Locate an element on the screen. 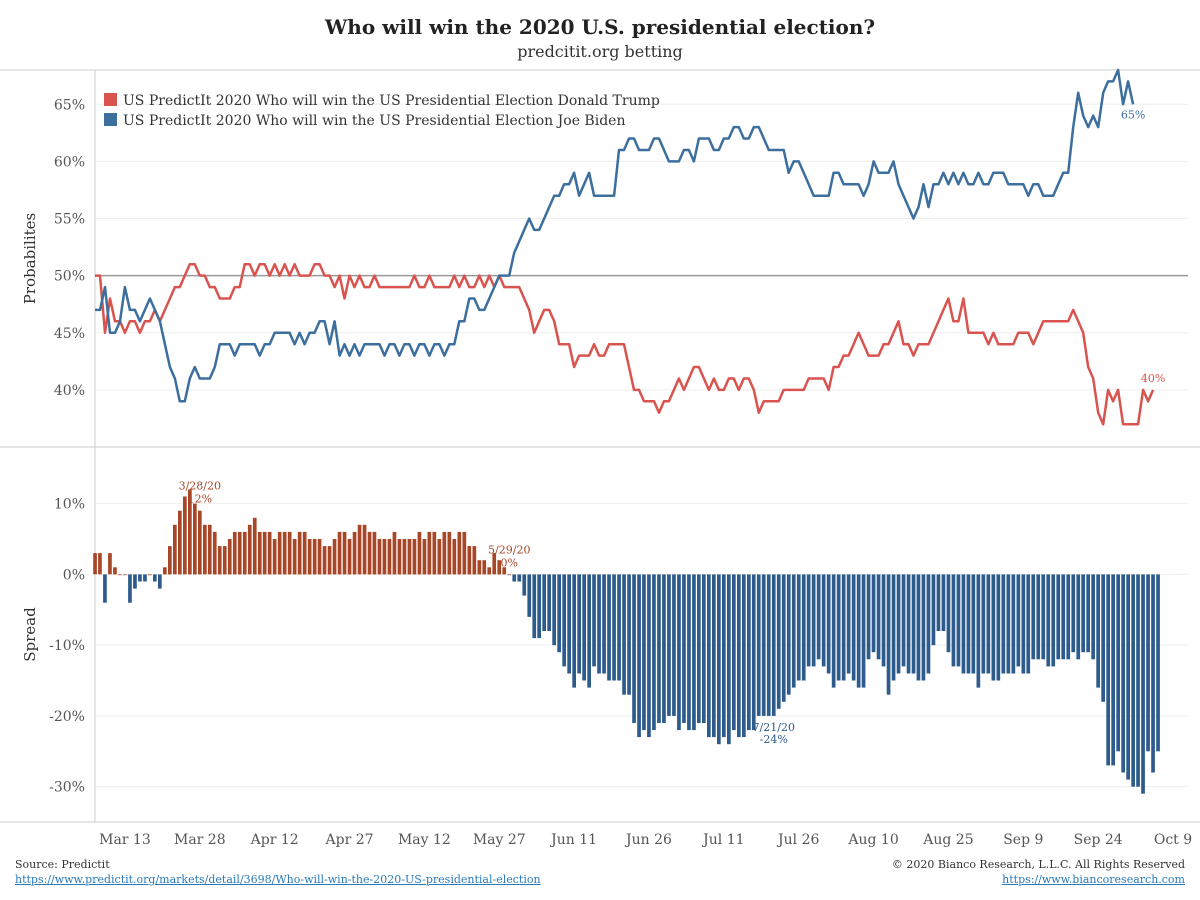 The height and width of the screenshot is (900, 1200). x-tick-label: Apr 12 is located at coordinates (274, 840).